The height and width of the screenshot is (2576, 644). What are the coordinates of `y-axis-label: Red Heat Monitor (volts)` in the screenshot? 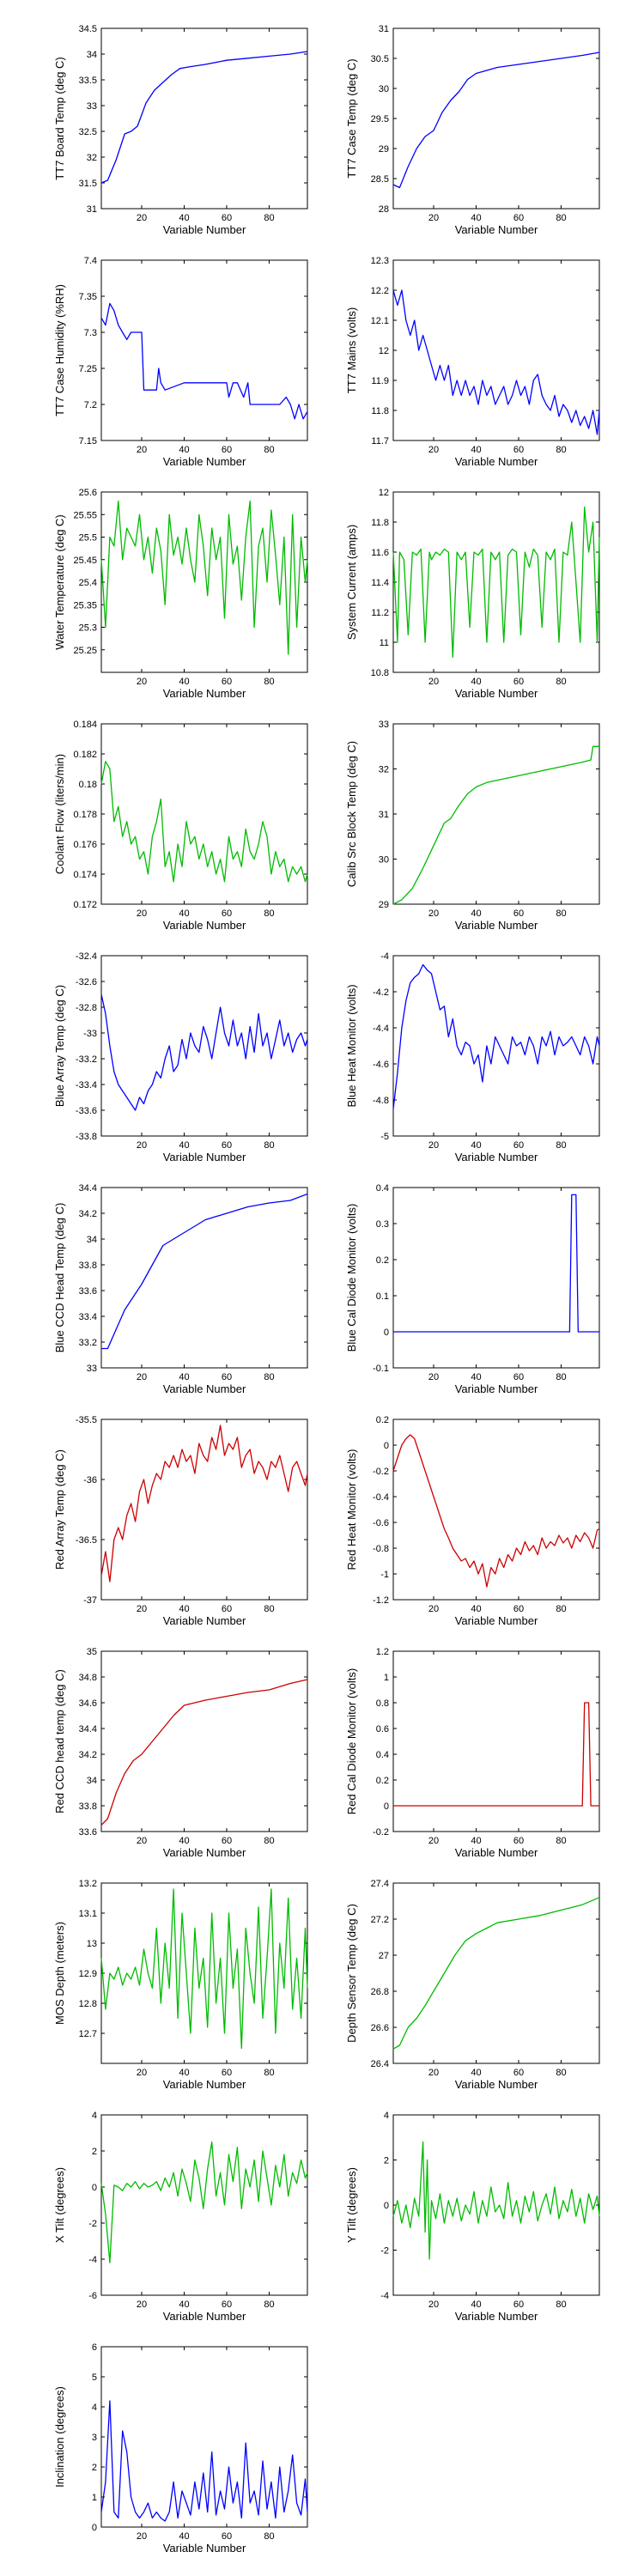 It's located at (351, 1510).